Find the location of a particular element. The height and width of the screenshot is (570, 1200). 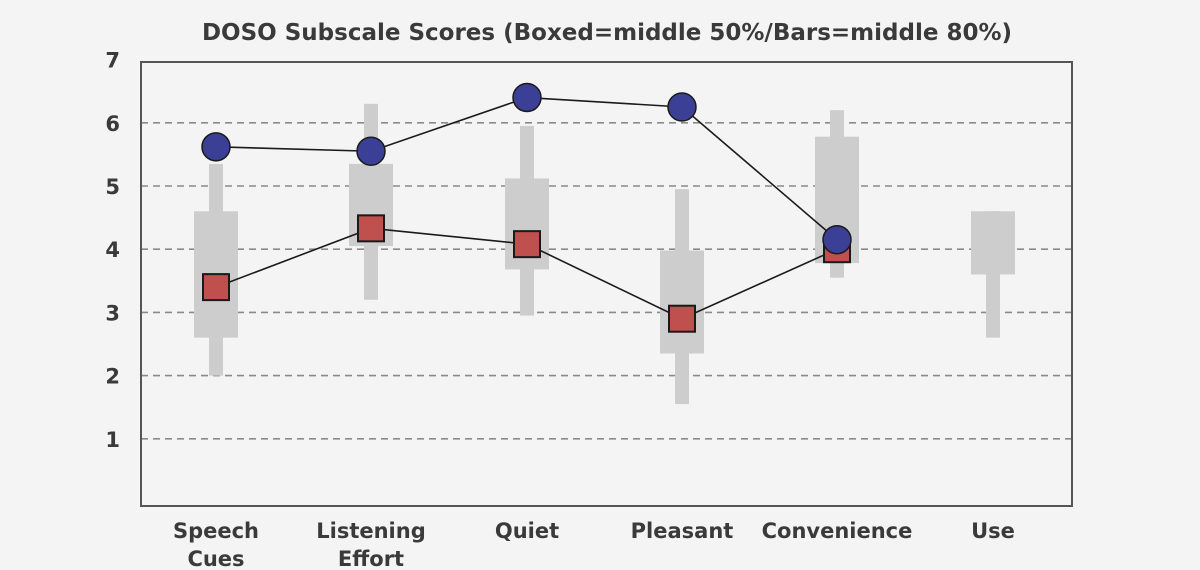

x-tick-label-line: Pleasant is located at coordinates (682, 531).